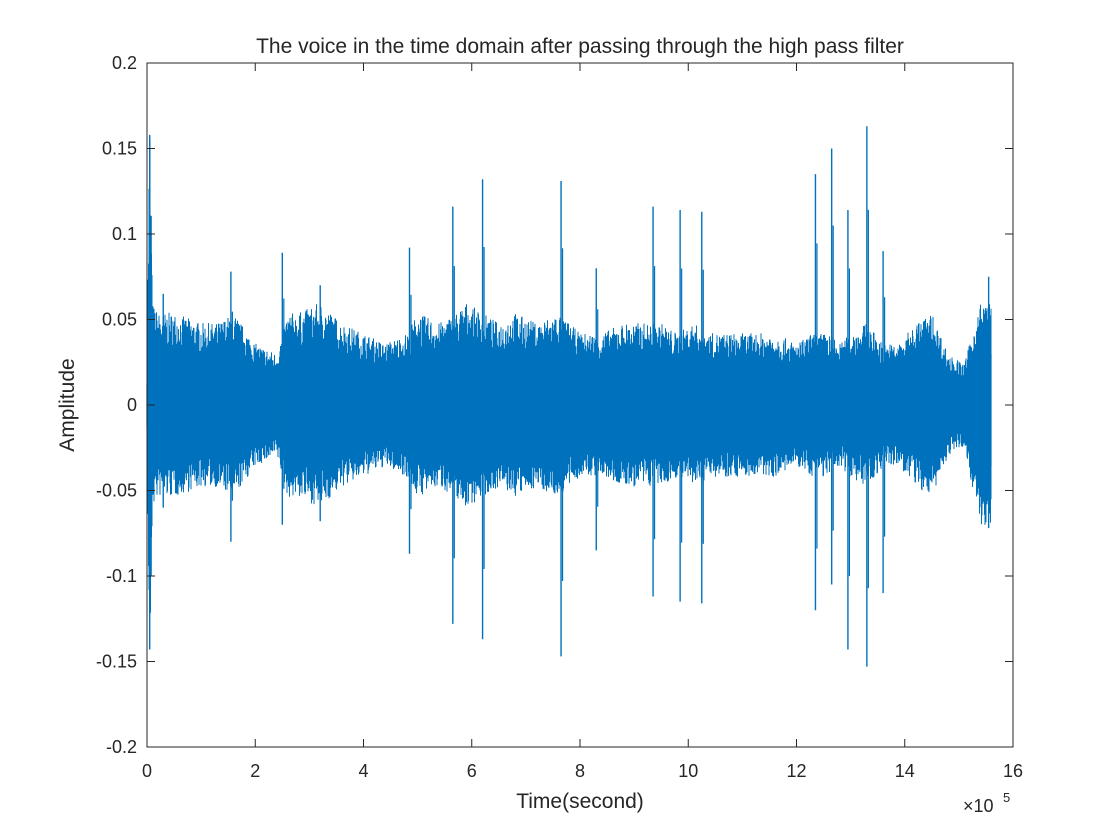 Image resolution: width=1120 pixels, height=840 pixels. Describe the element at coordinates (124, 234) in the screenshot. I see `y-tick-label: 0.1` at that location.